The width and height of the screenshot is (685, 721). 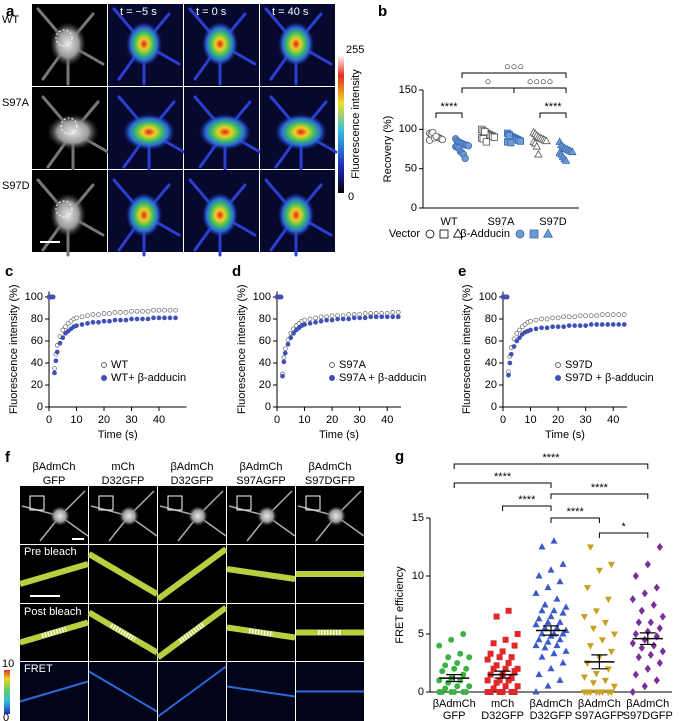 I want to click on roi-box, so click(x=313, y=503).